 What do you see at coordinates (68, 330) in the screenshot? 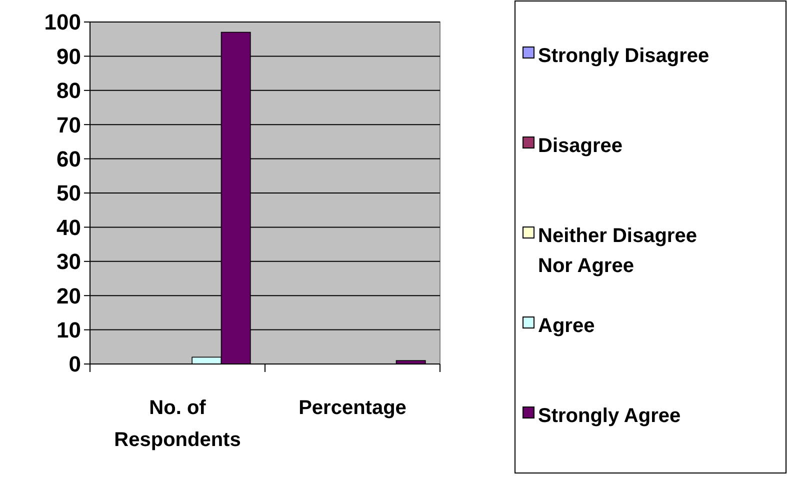
I see `y-tick-label: 10` at bounding box center [68, 330].